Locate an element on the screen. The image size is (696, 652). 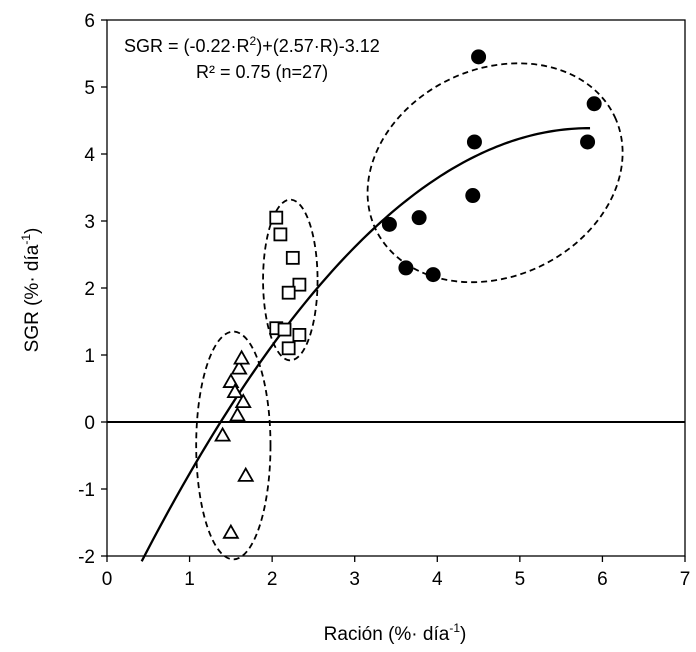
x-tick-label: 0 is located at coordinates (107, 579).